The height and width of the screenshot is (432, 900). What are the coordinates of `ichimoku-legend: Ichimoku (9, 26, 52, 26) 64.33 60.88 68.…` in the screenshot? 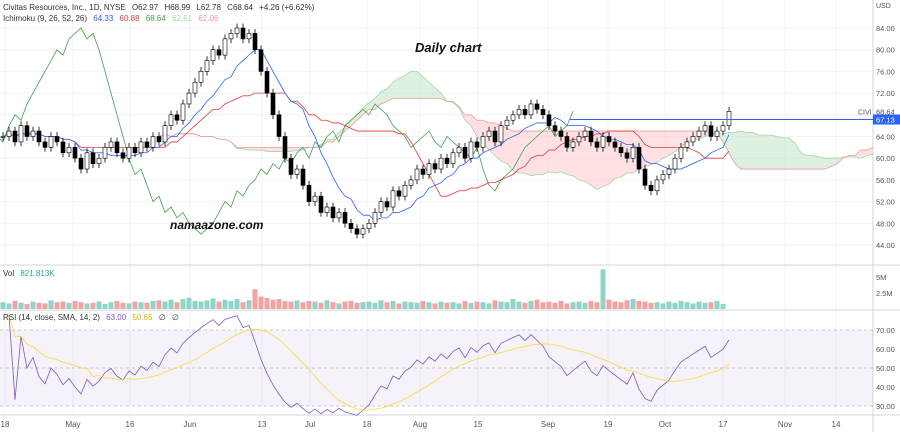 It's located at (112, 18).